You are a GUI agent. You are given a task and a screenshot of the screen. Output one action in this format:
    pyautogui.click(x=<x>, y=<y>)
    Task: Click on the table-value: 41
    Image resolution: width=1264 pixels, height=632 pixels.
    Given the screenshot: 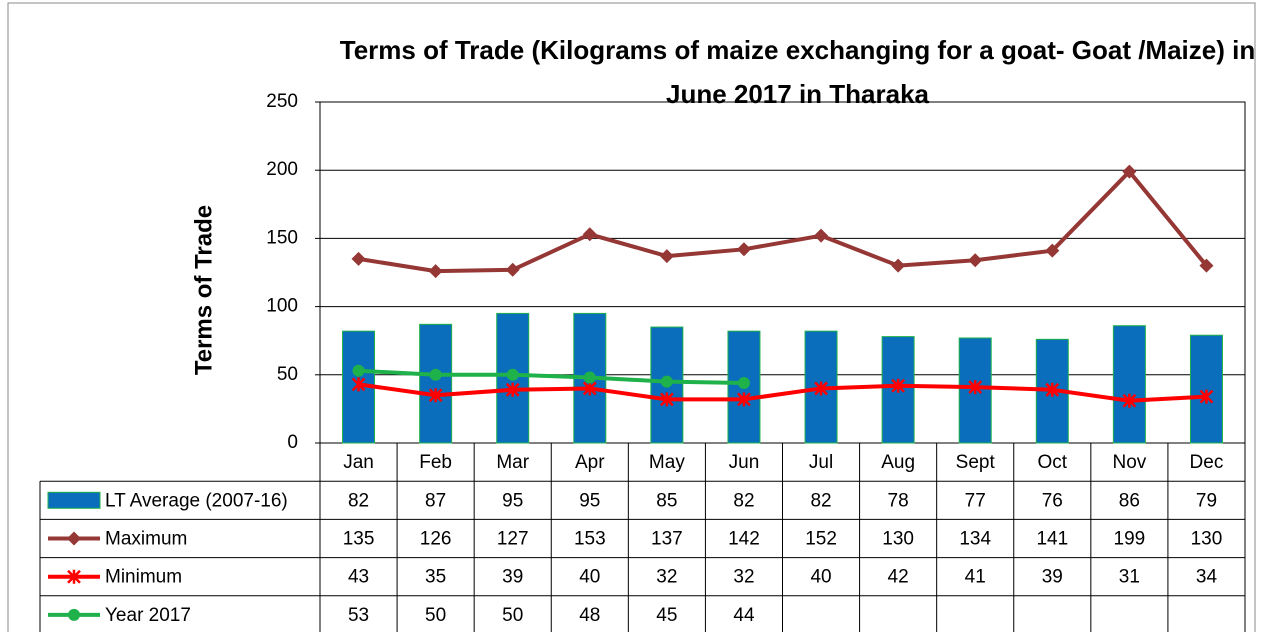 What is the action you would take?
    pyautogui.click(x=975, y=577)
    